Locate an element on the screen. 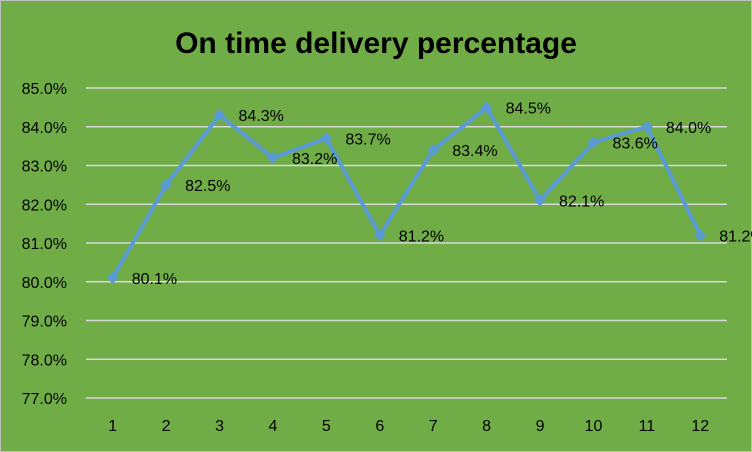  y-tick-label: 85.0% is located at coordinates (44, 89).